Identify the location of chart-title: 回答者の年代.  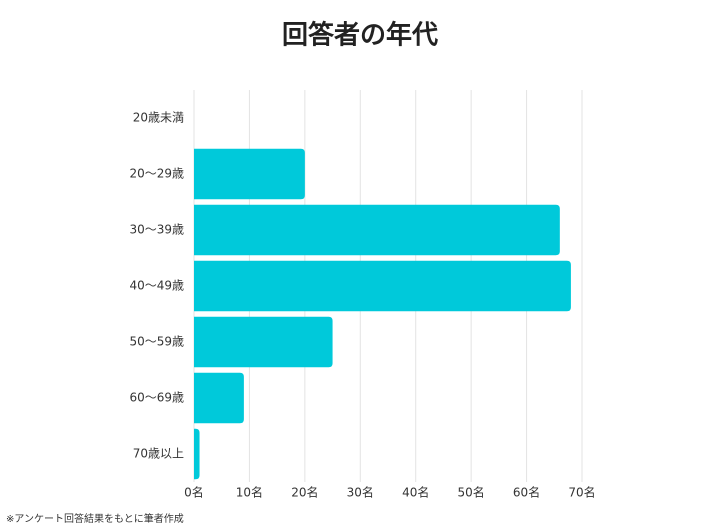
(360, 35).